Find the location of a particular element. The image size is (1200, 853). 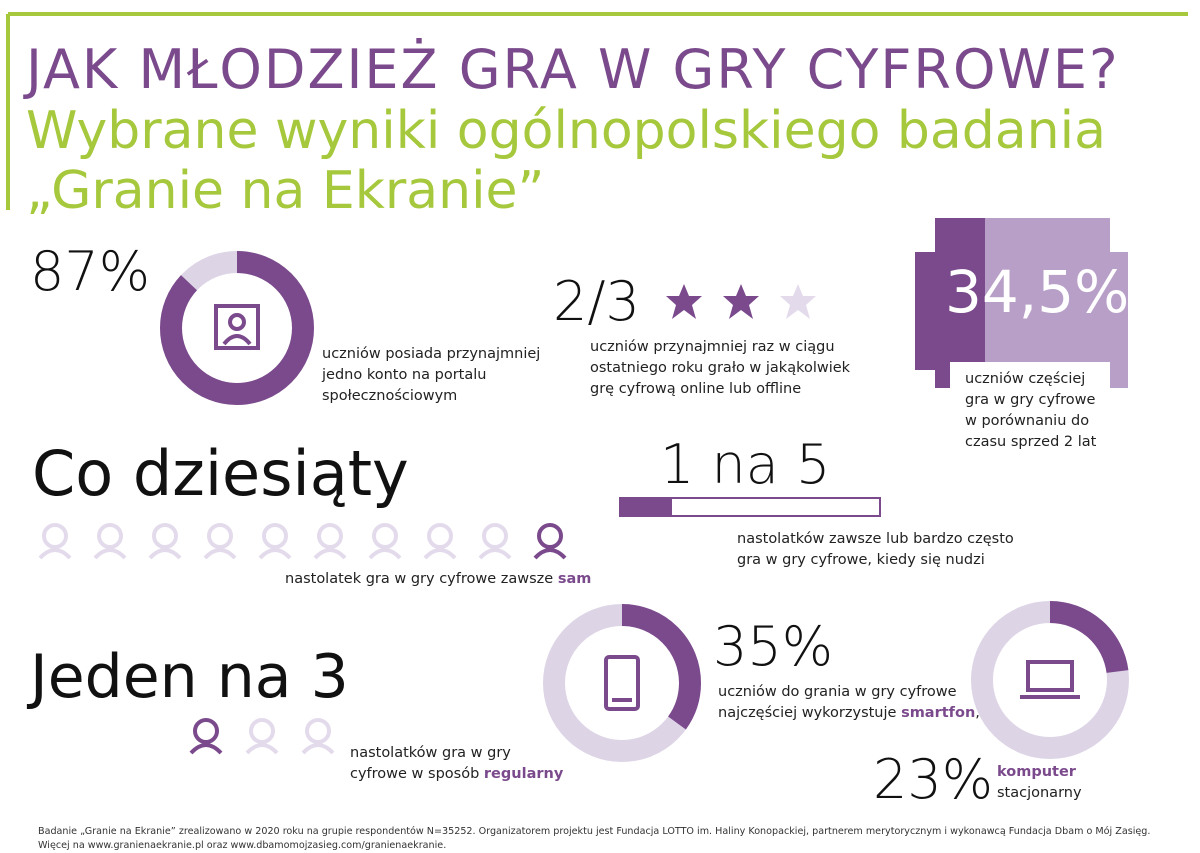

emphasis: regularny is located at coordinates (524, 774).